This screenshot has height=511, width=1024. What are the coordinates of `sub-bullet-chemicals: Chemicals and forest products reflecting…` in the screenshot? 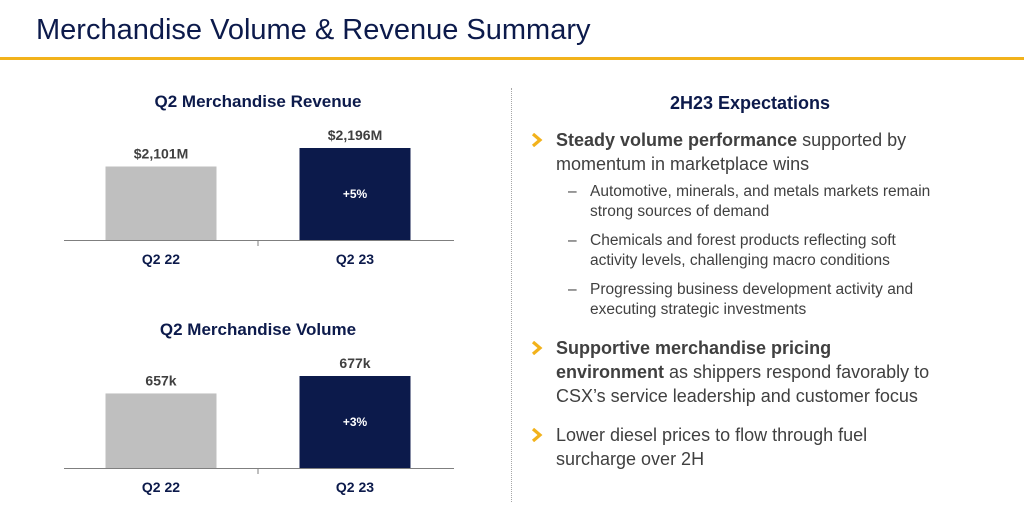 It's located at (800, 251).